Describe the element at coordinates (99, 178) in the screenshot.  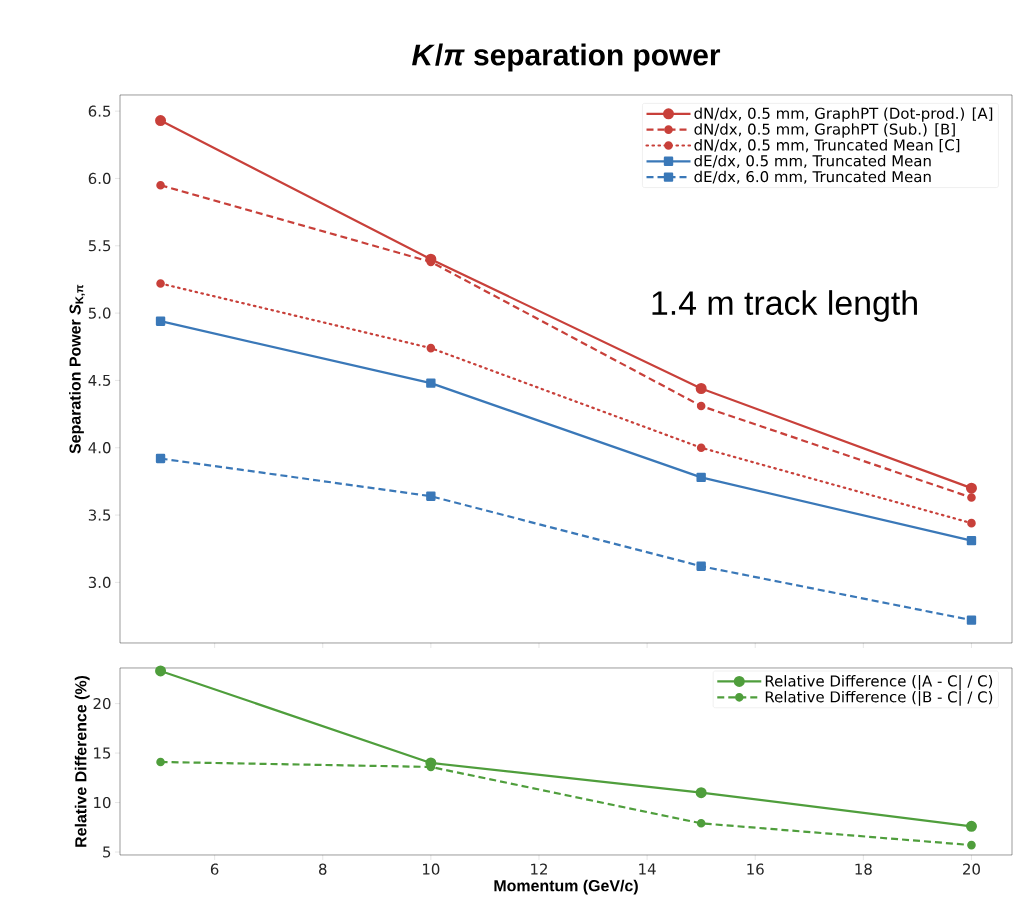
I see `y-tick-label: 6.0` at that location.